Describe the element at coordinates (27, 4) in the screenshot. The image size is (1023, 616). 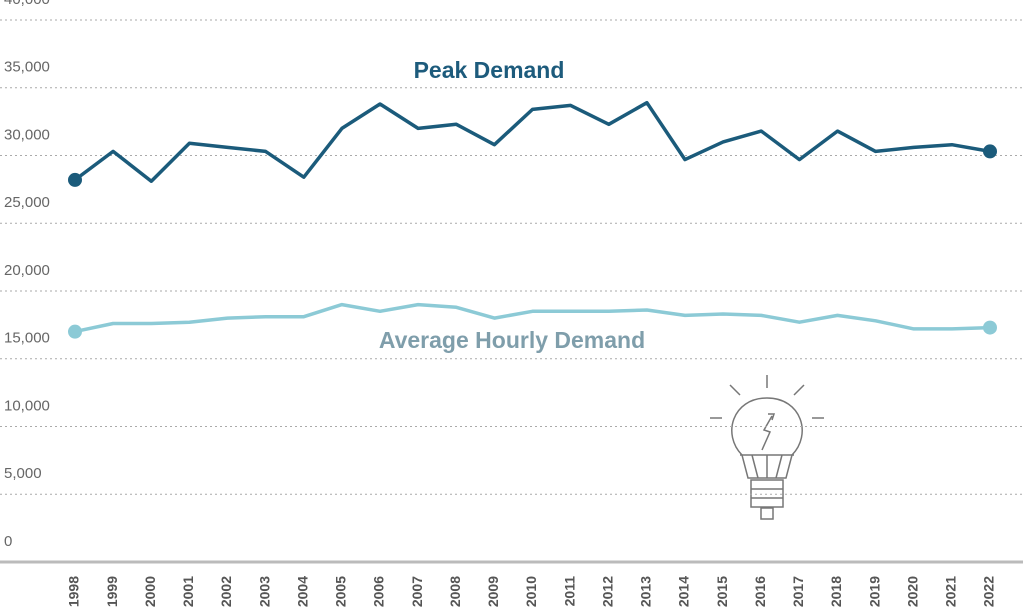
I see `y-tick-label: 40,000` at that location.